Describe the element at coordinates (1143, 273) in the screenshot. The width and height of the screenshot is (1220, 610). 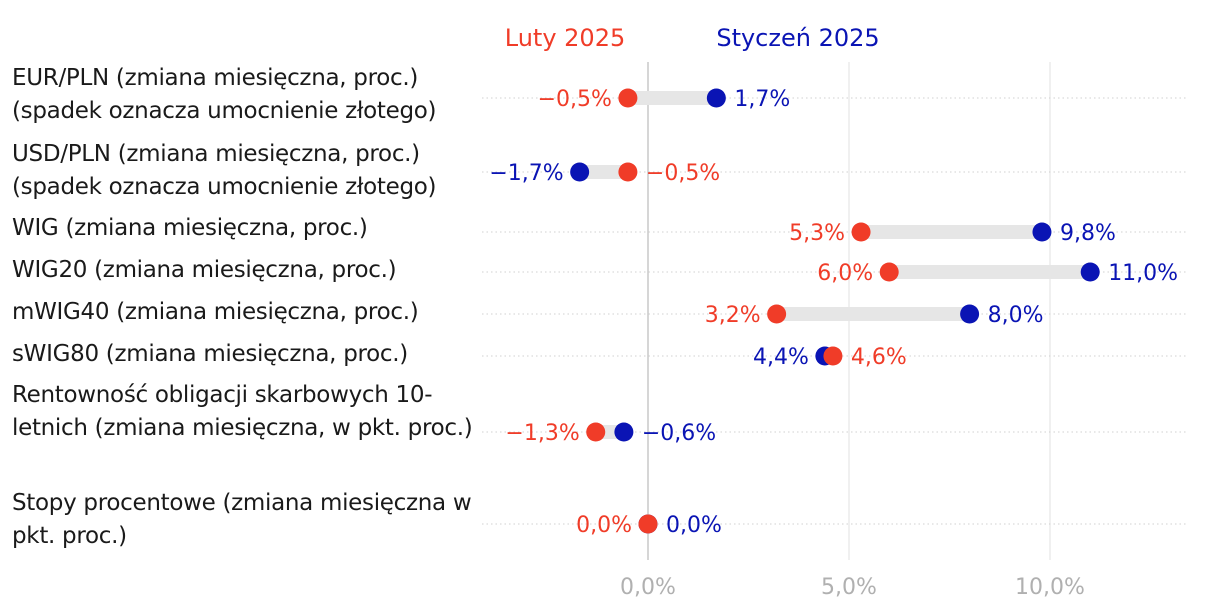
I see `data-label: 11,0%` at that location.